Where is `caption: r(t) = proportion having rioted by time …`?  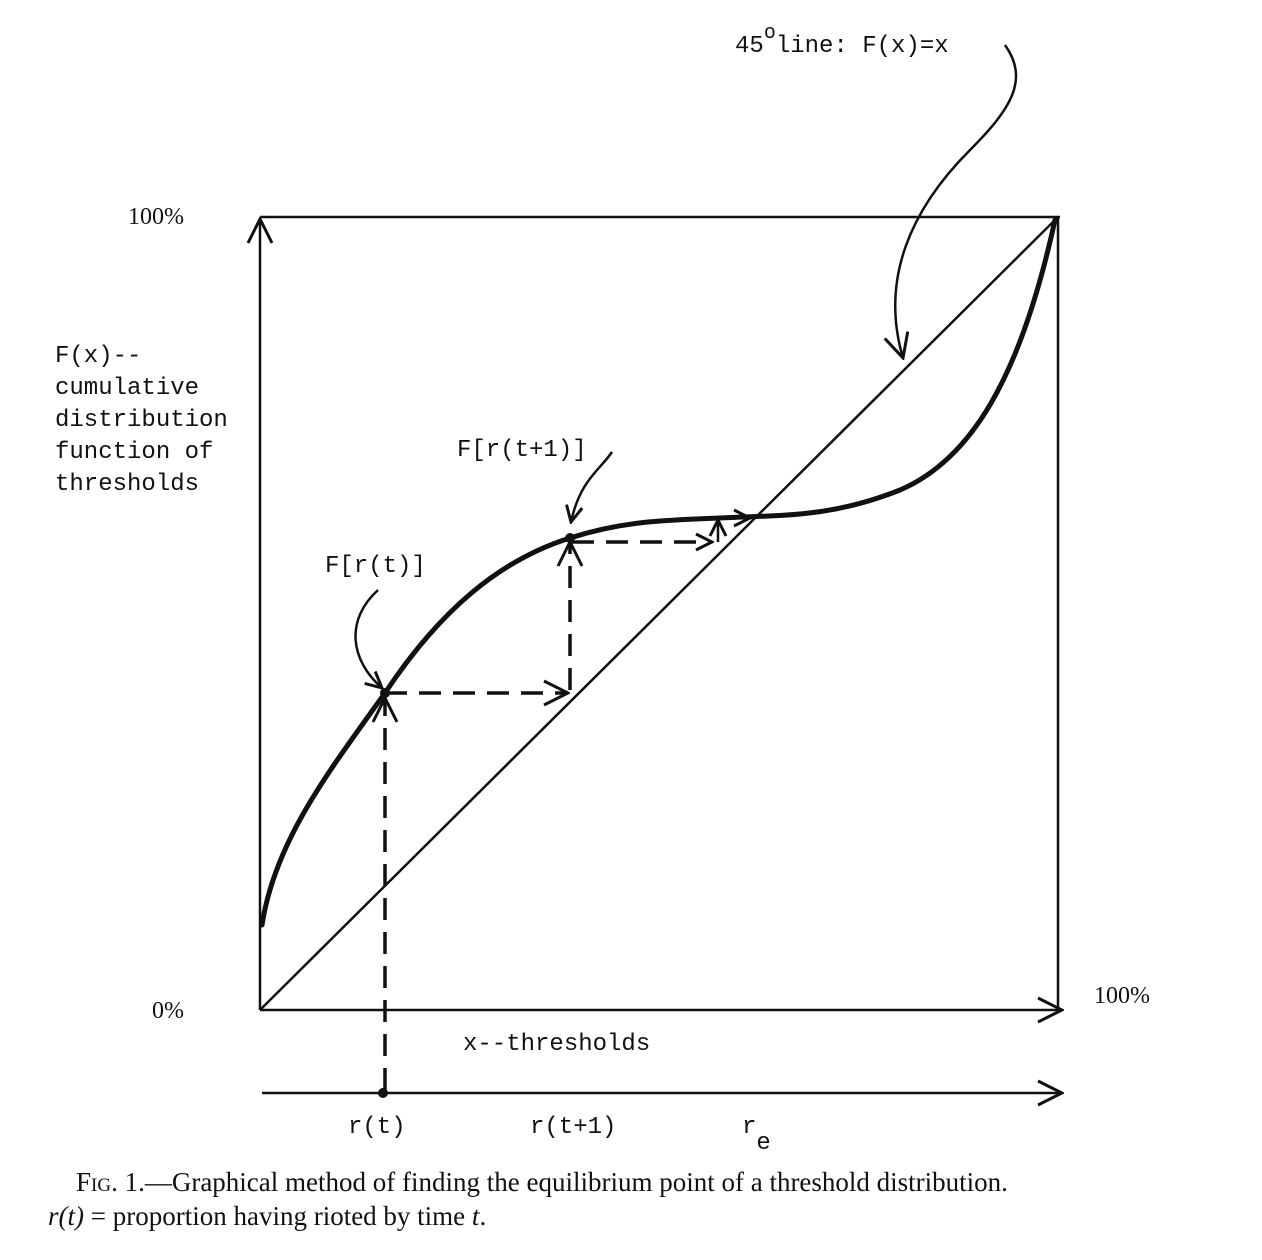
caption: r(t) = proportion having rioted by time … is located at coordinates (267, 1216).